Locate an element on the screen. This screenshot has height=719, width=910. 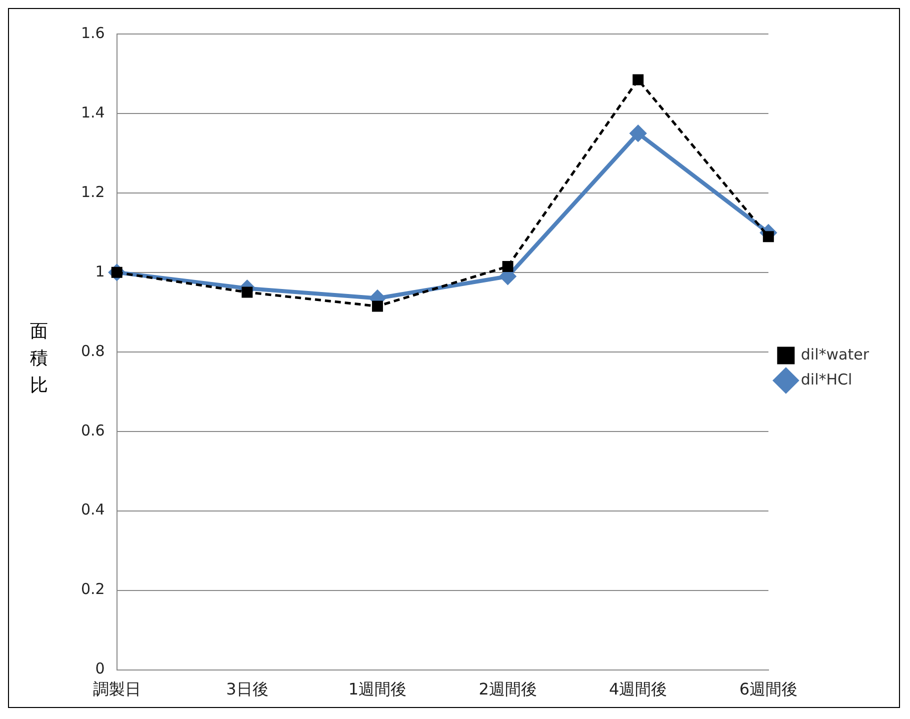
y-tick-label: 0.6 is located at coordinates (92, 430).